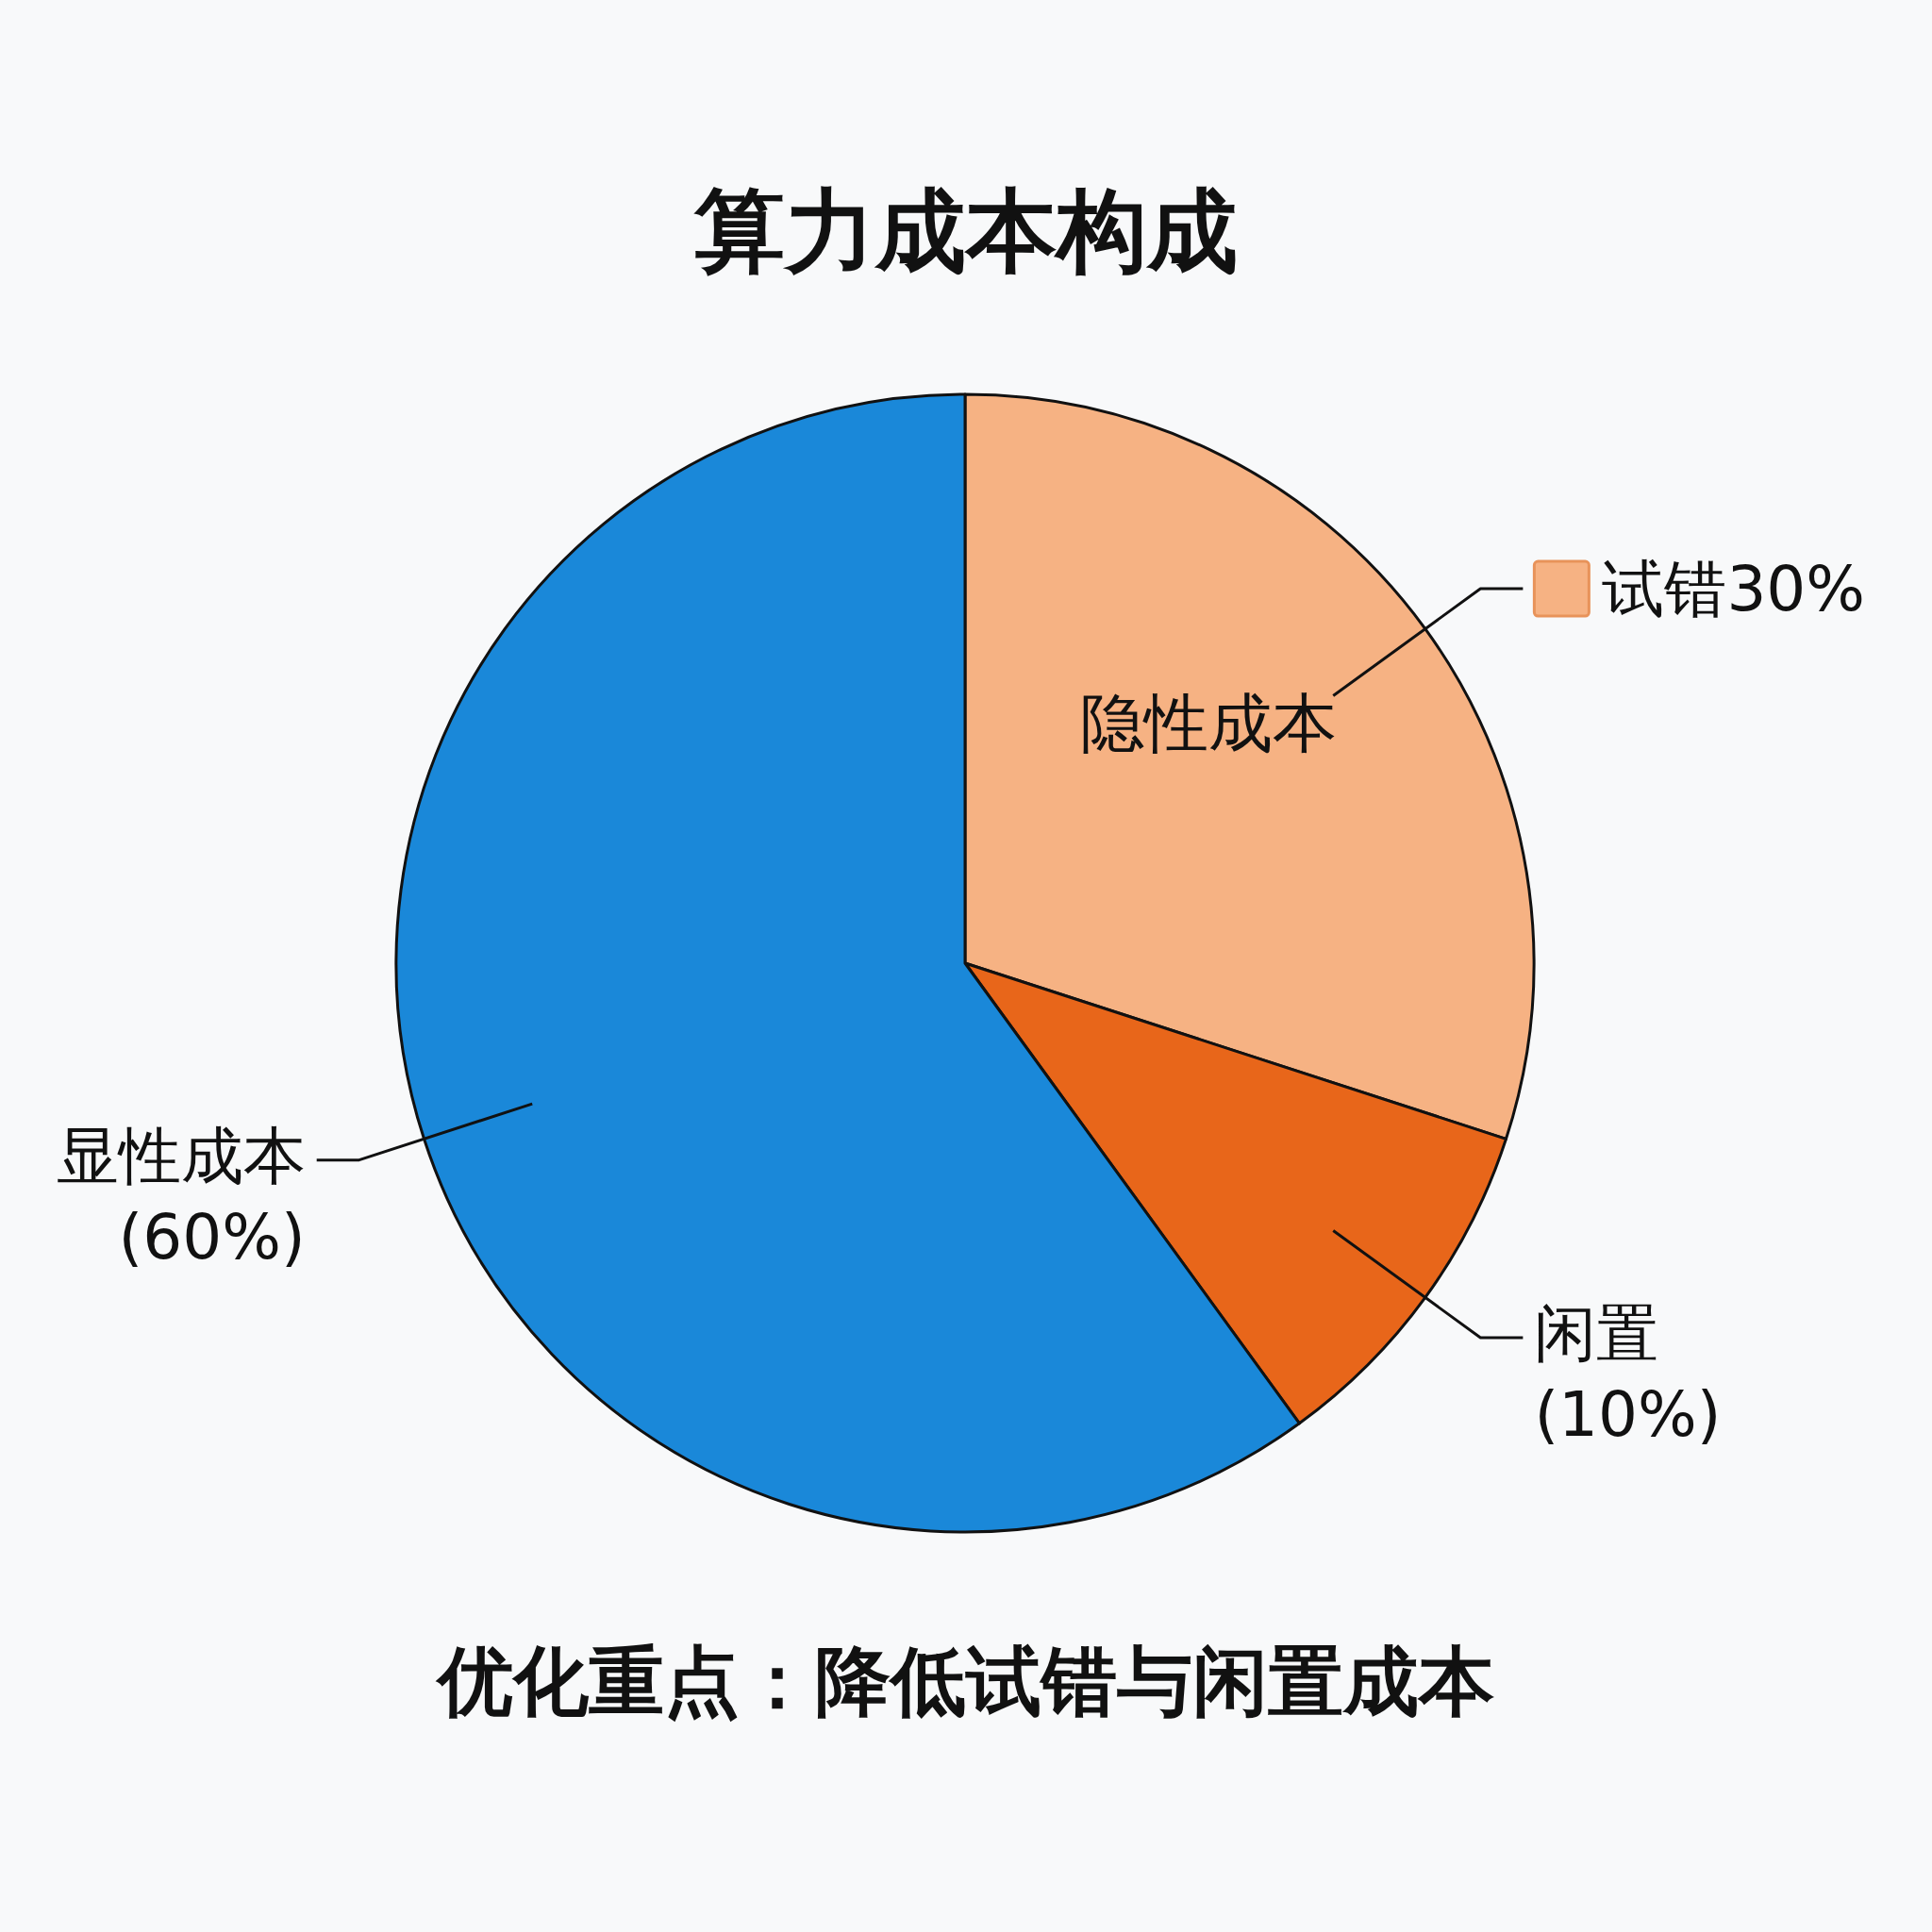 This screenshot has width=1932, height=1932. What do you see at coordinates (1628, 1415) in the screenshot?
I see `data-label: (10%)` at bounding box center [1628, 1415].